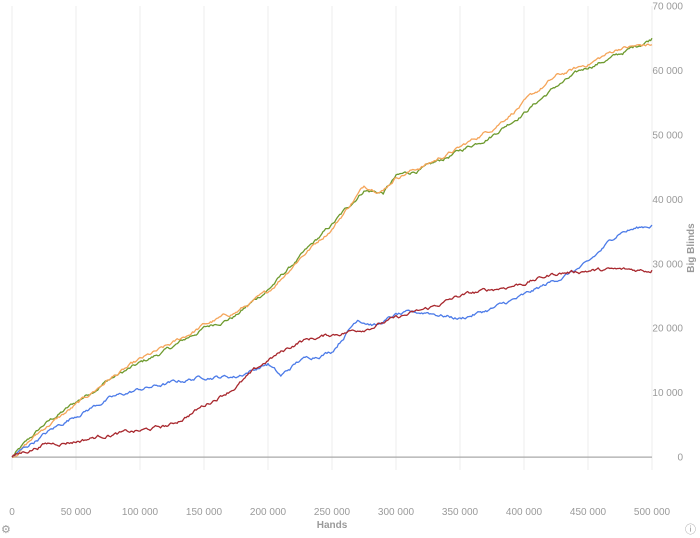 Image resolution: width=700 pixels, height=538 pixels. What do you see at coordinates (691, 248) in the screenshot?
I see `y-axis-title: Big Blinds` at bounding box center [691, 248].